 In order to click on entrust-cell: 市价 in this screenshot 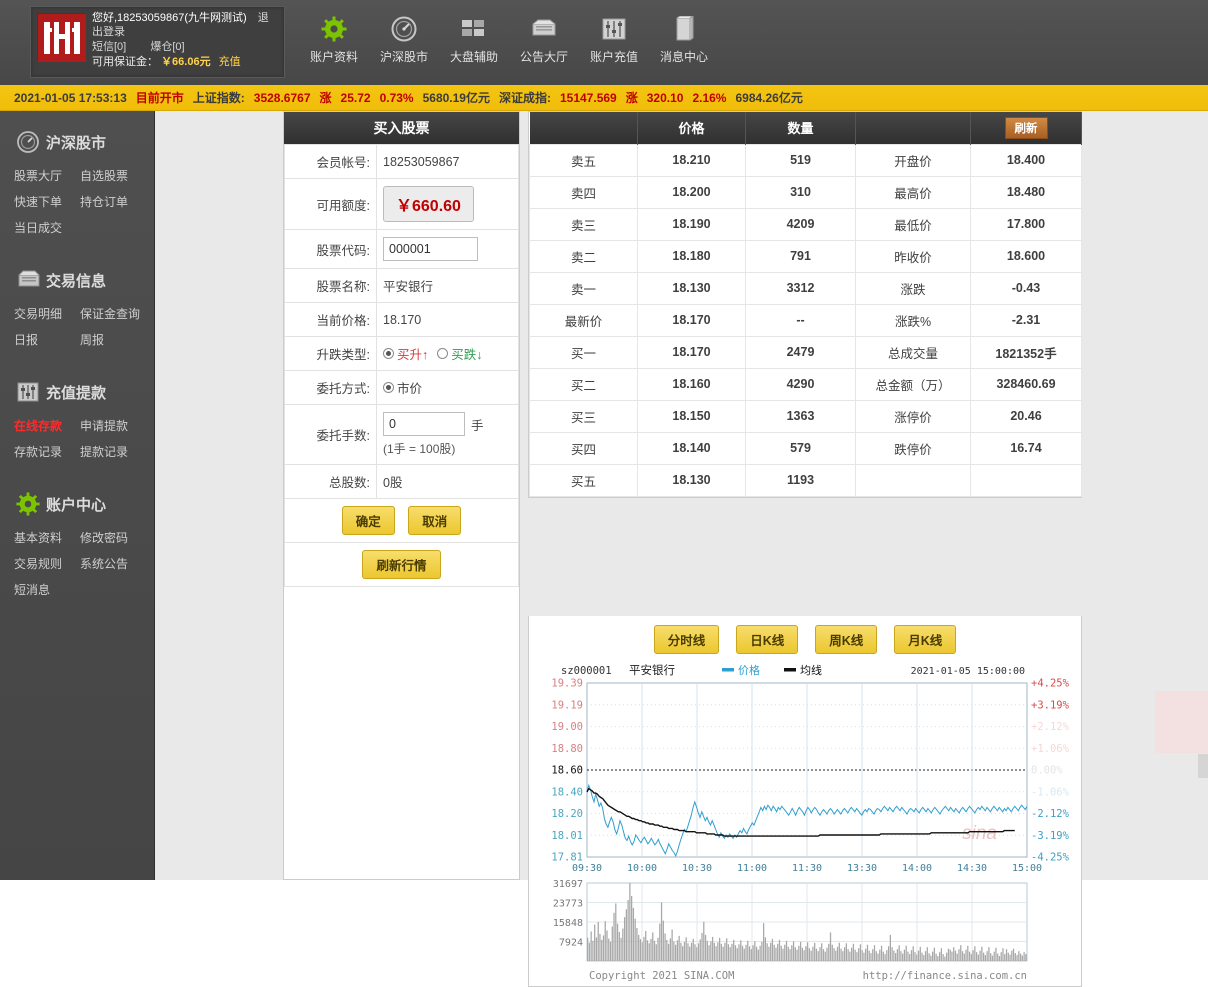, I will do `click(447, 387)`.